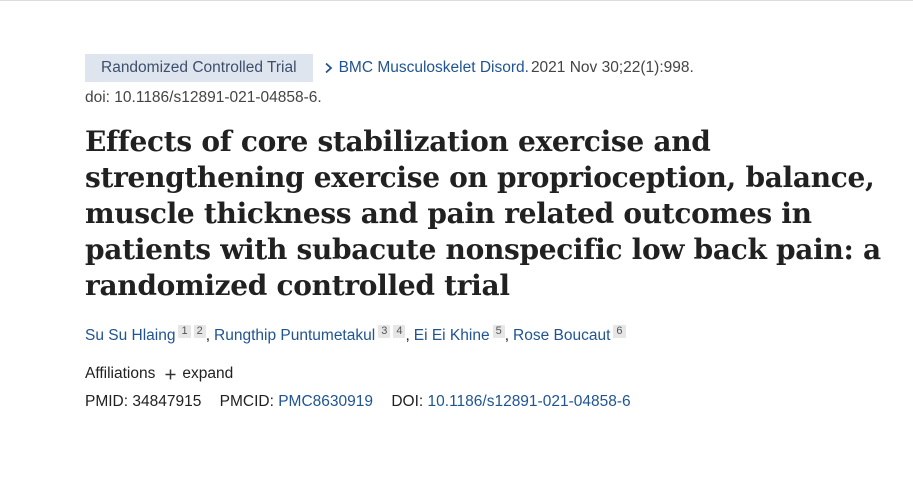  I want to click on plus-icon, so click(170, 374).